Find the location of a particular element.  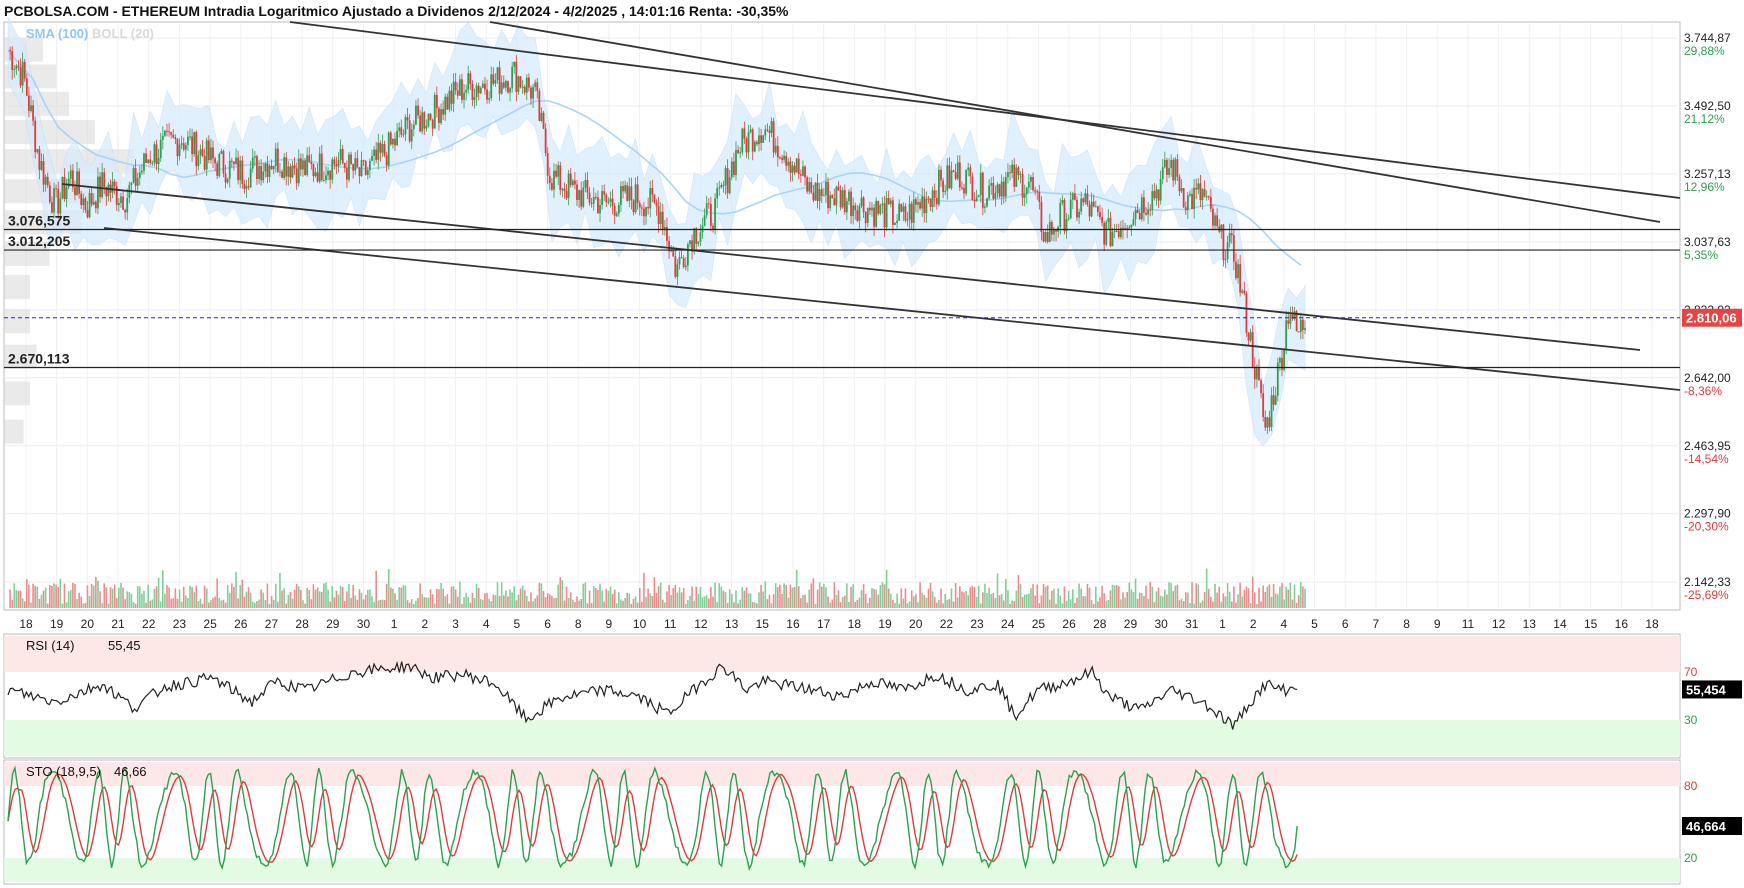

sto-k-line is located at coordinates (652, 818).